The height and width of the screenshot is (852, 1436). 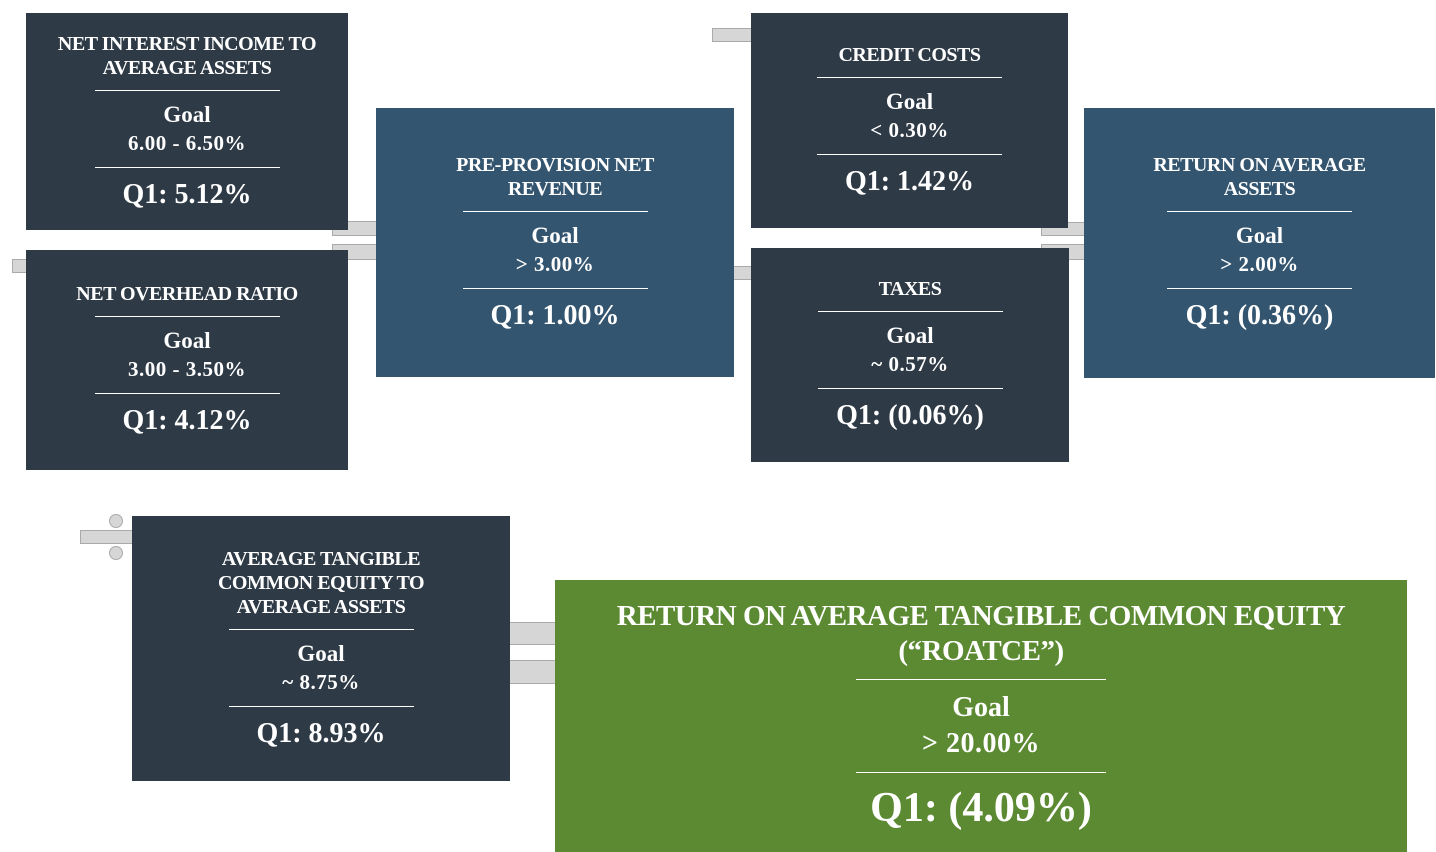 I want to click on metric-title: RETURN ON AVERAGE ASSETS, so click(x=1259, y=177).